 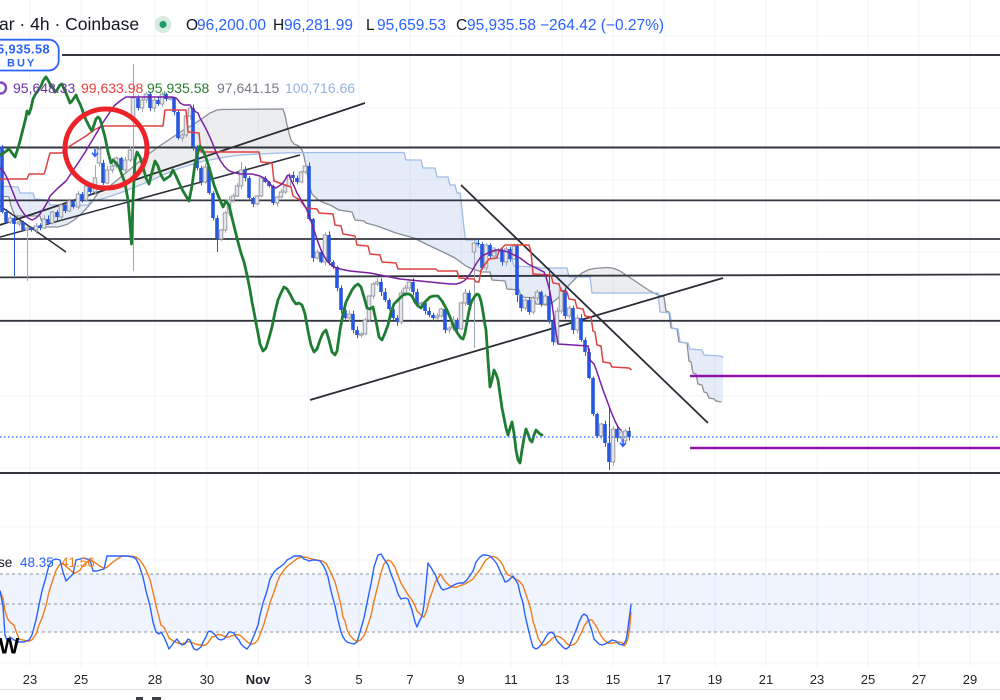 What do you see at coordinates (919, 679) in the screenshot?
I see `svg-text: 27` at bounding box center [919, 679].